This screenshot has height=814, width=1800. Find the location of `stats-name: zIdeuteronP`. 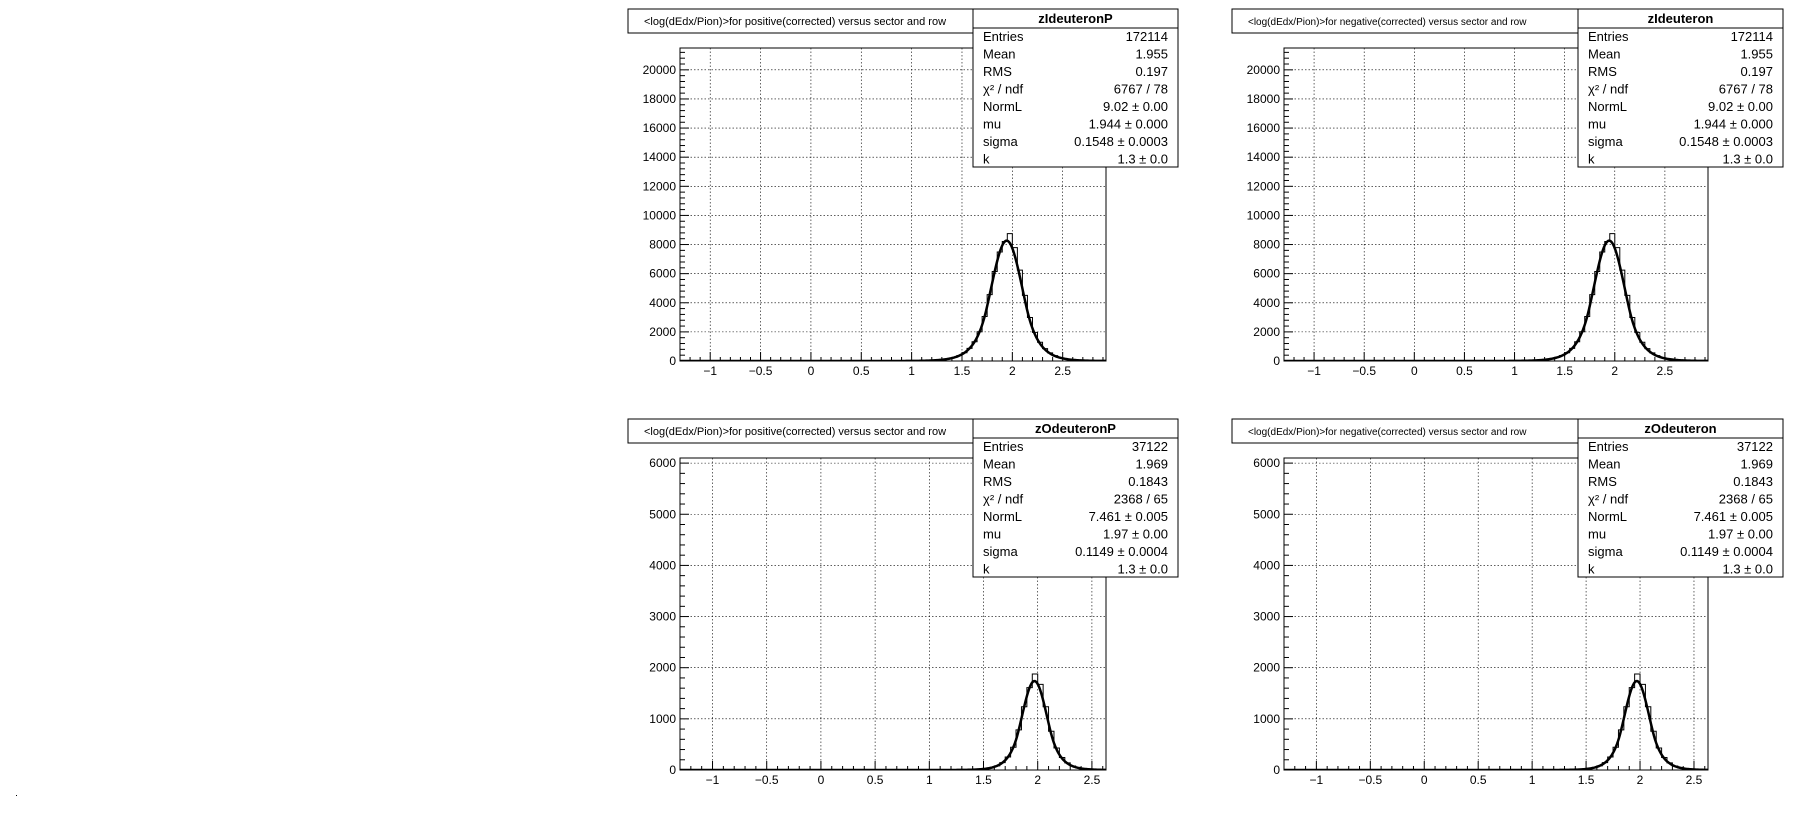

stats-name: zIdeuteronP is located at coordinates (1075, 18).